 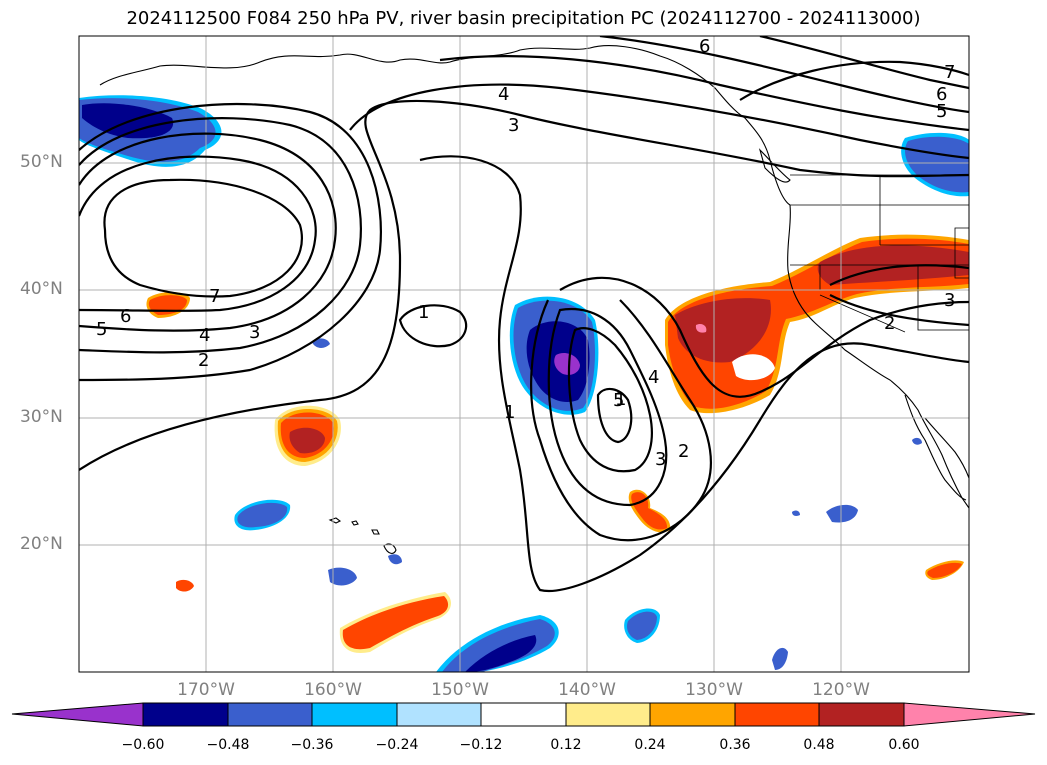 What do you see at coordinates (481, 745) in the screenshot?
I see `colorbar-tick-label: −0.12` at bounding box center [481, 745].